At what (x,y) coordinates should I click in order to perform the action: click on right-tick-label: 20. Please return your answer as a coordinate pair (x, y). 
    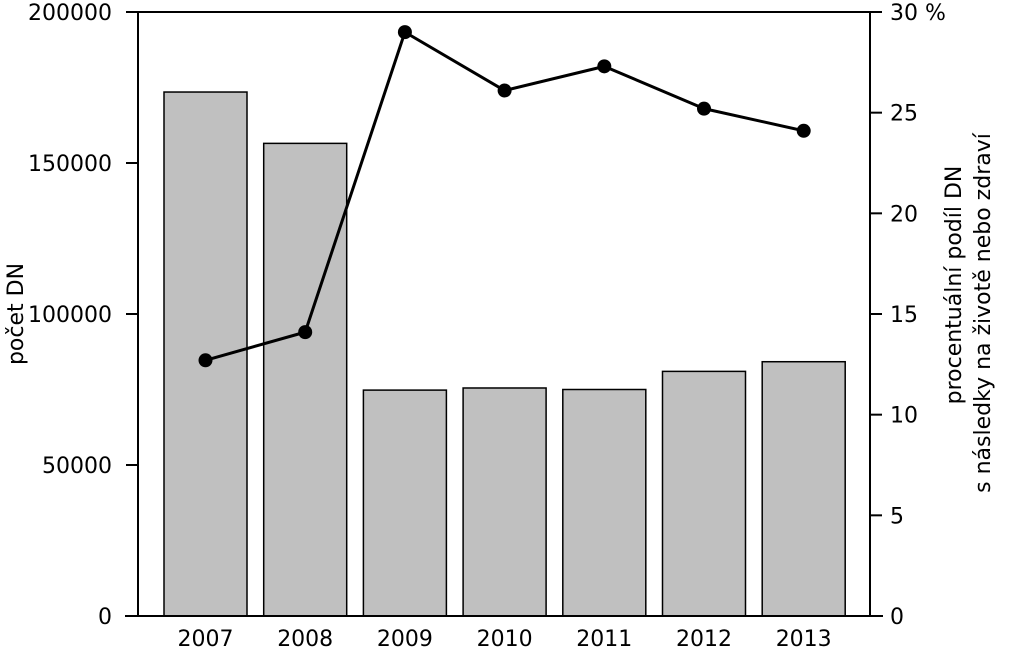
    Looking at the image, I should click on (904, 214).